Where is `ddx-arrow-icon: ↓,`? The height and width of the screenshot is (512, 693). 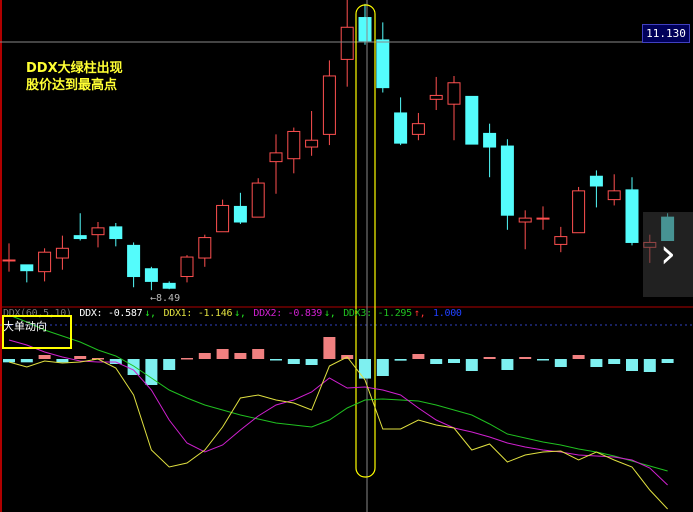 ddx-arrow-icon: ↓, is located at coordinates (150, 313).